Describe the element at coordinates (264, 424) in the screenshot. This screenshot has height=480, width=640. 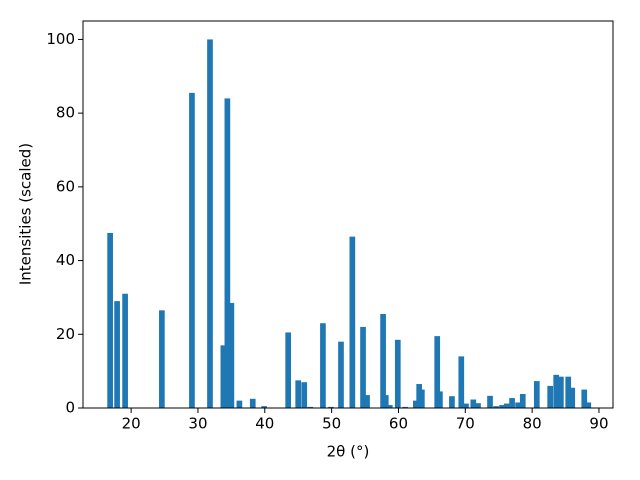
I see `x-tick-label: 40` at that location.